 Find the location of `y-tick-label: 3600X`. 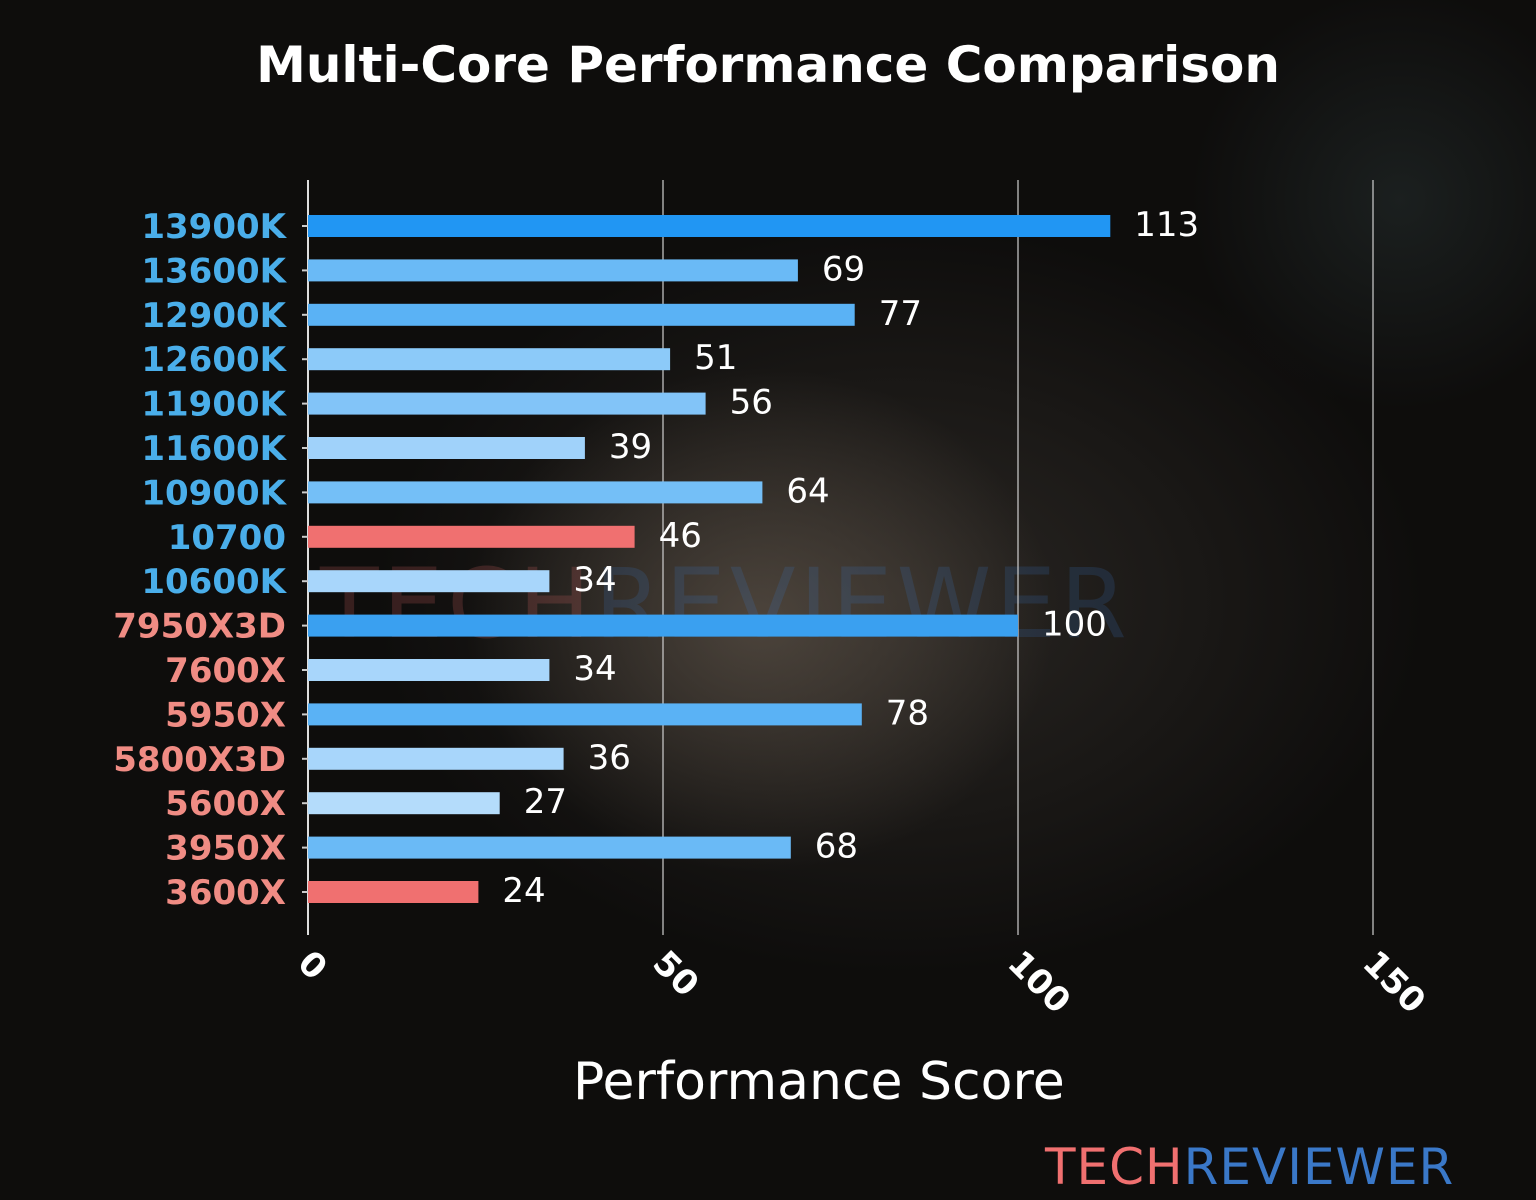

y-tick-label: 3600X is located at coordinates (225, 893).